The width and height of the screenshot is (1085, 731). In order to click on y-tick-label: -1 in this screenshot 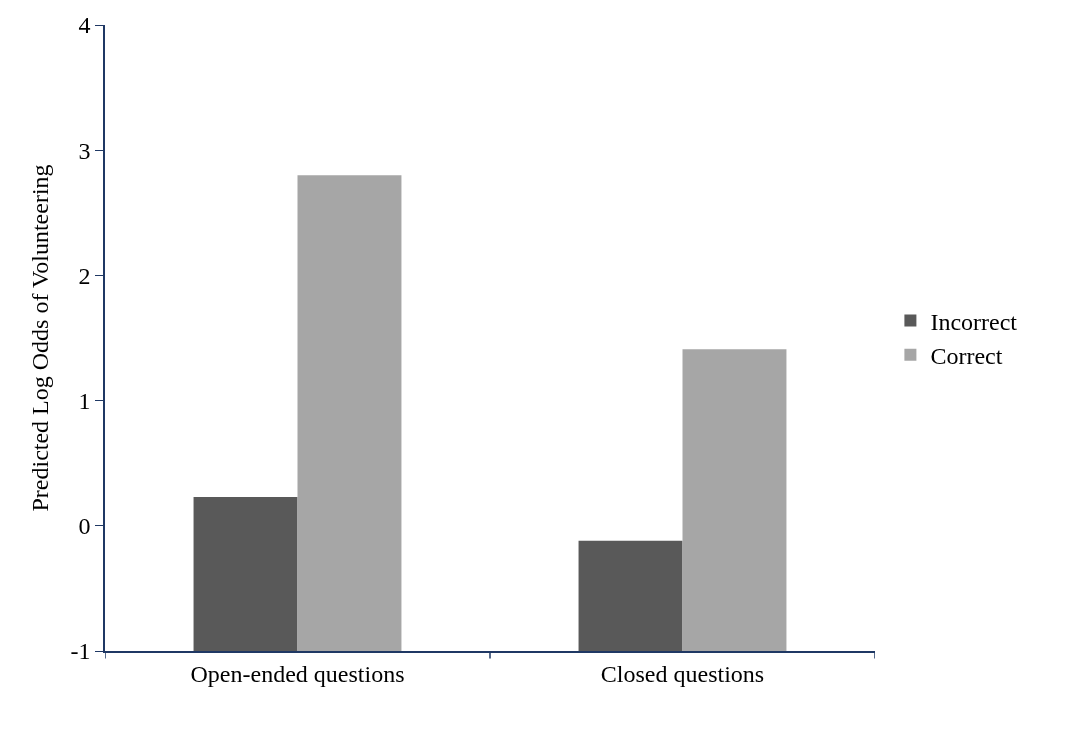, I will do `click(80, 651)`.